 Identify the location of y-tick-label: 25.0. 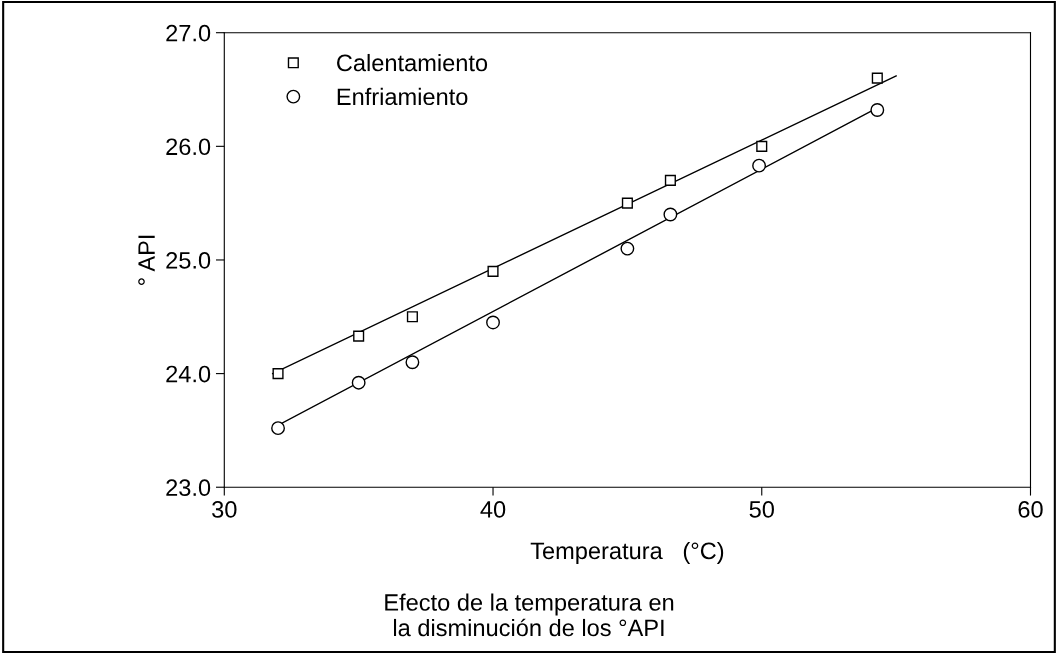
(188, 260).